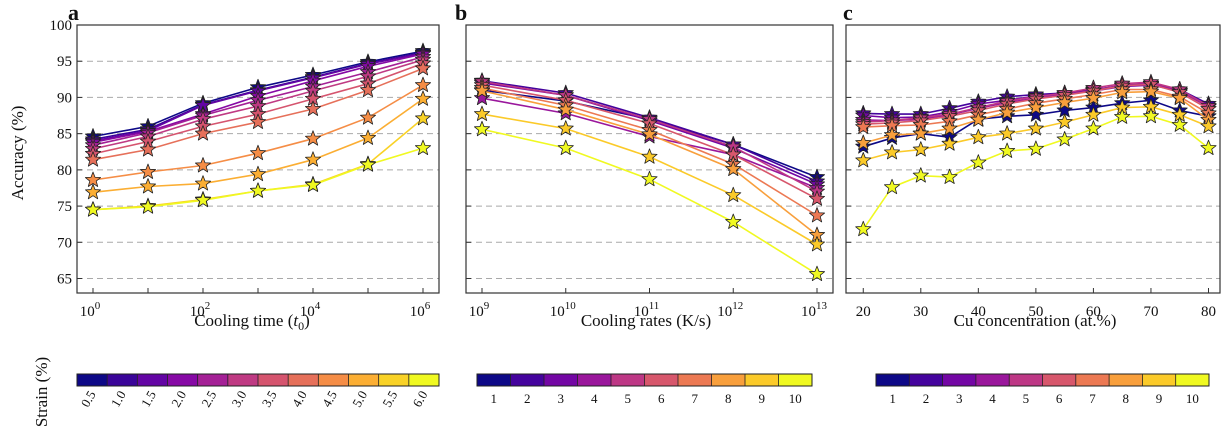 Image resolution: width=1227 pixels, height=428 pixels. I want to click on y-tick-label: 95, so click(64, 62).